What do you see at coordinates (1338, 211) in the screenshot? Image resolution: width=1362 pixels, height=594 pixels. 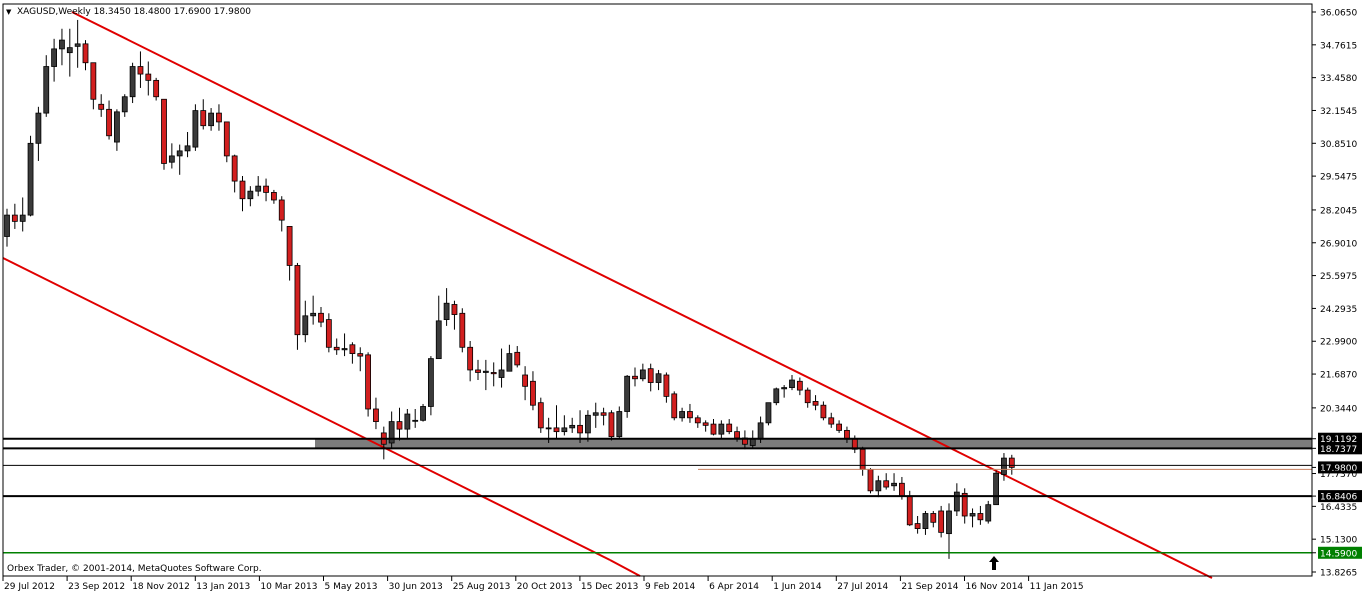 I see `price-tick-label: 28.2045` at bounding box center [1338, 211].